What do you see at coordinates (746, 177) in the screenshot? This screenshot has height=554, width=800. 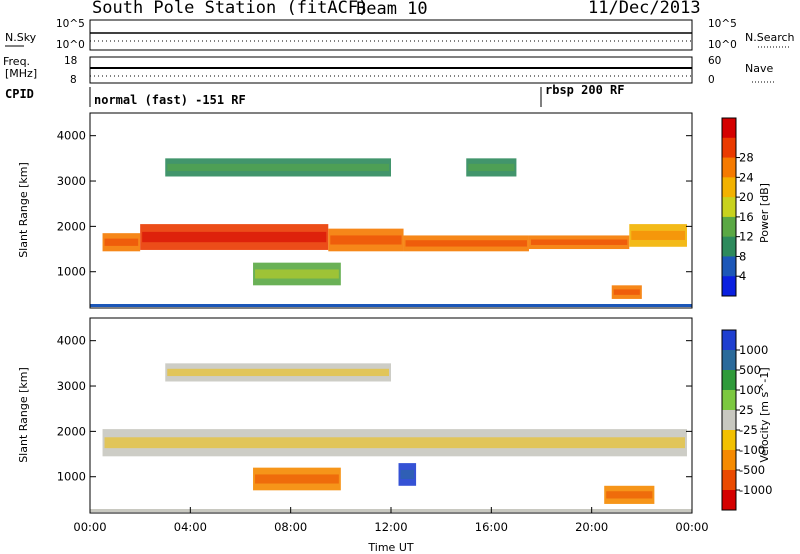 I see `colorbar-tick-label-5: 24` at bounding box center [746, 177].